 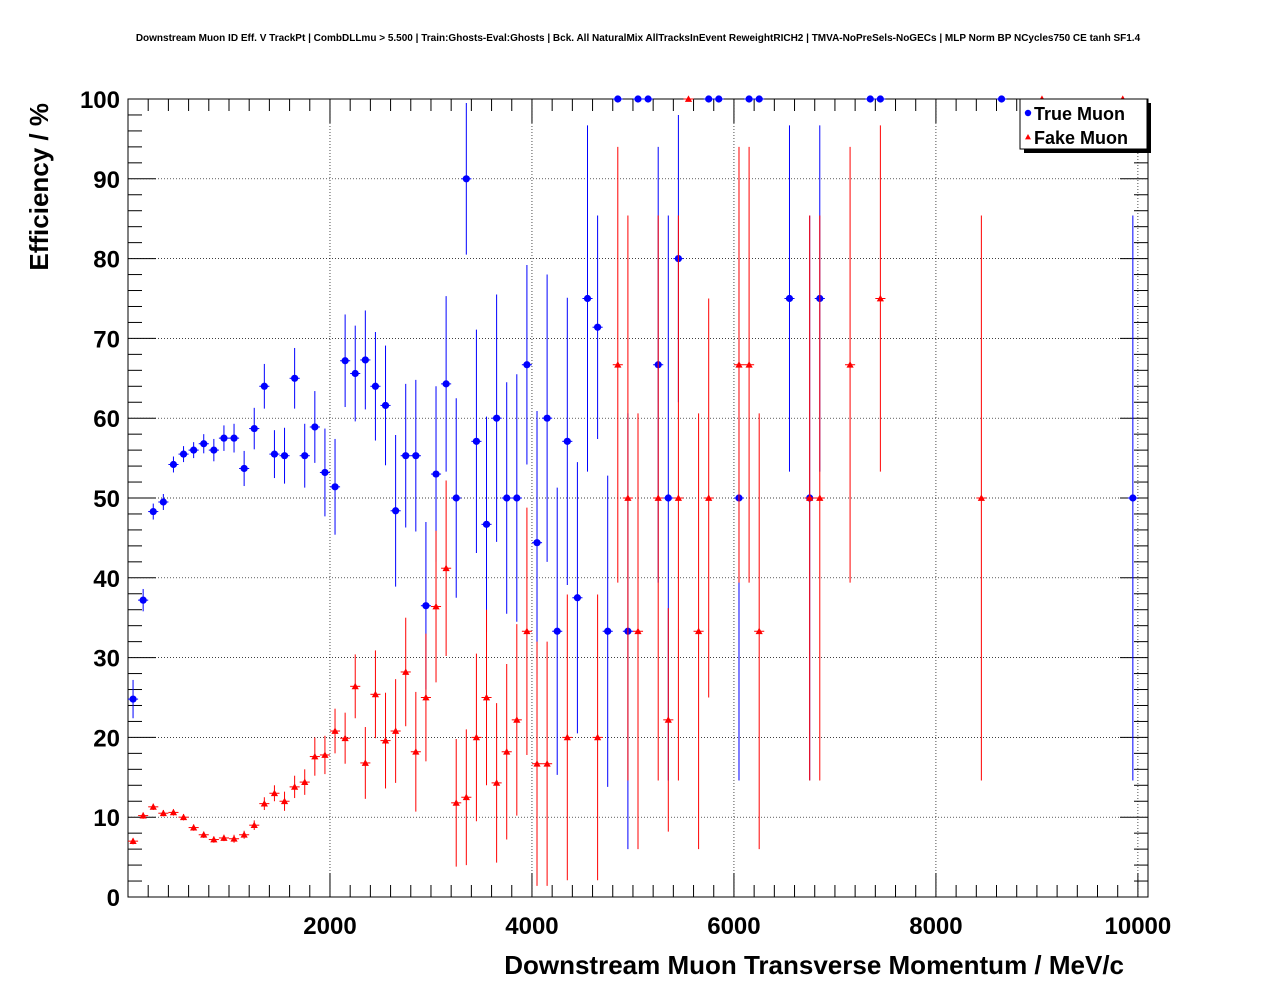 What do you see at coordinates (106, 579) in the screenshot?
I see `y-tick-label: 40` at bounding box center [106, 579].